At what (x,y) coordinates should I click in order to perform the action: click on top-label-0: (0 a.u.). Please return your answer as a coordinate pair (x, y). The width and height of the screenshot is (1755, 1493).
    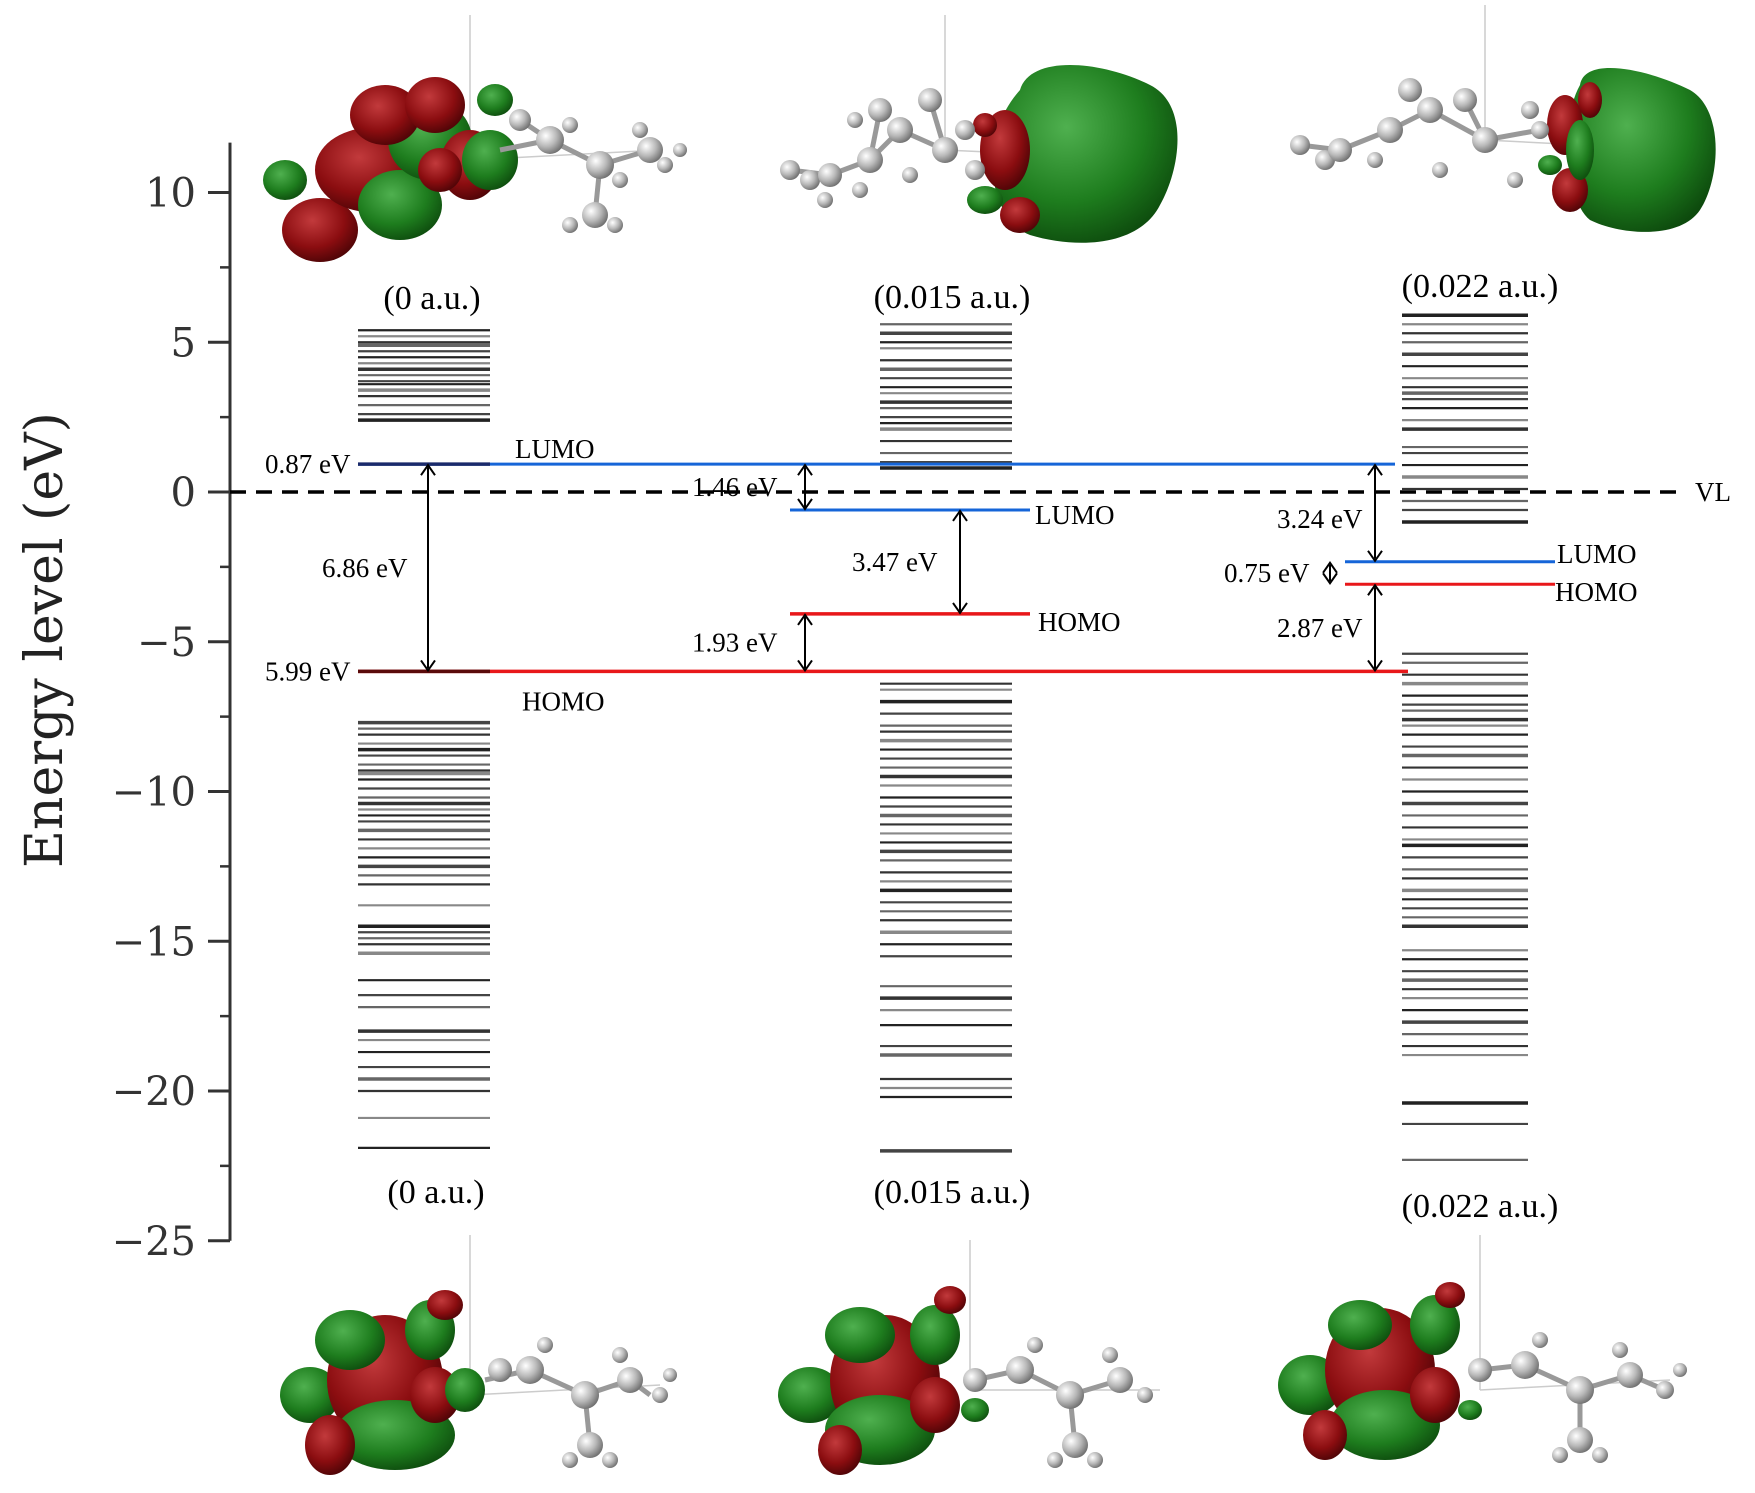
    Looking at the image, I should click on (431, 298).